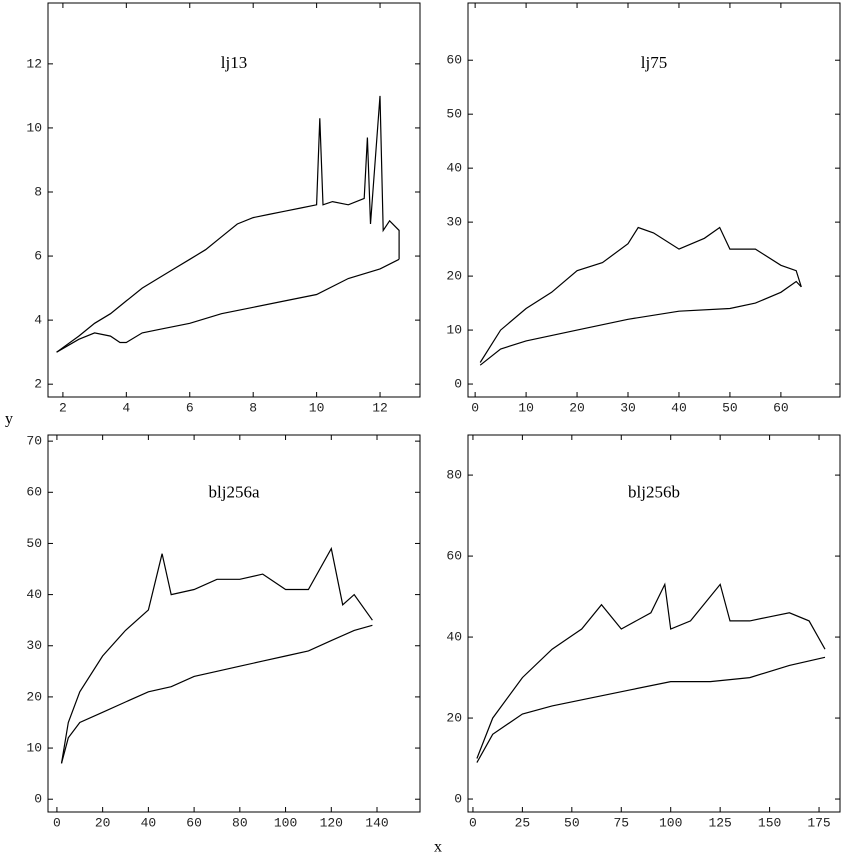 This screenshot has height=855, width=855. What do you see at coordinates (719, 822) in the screenshot?
I see `x-tick-label: 125` at bounding box center [719, 822].